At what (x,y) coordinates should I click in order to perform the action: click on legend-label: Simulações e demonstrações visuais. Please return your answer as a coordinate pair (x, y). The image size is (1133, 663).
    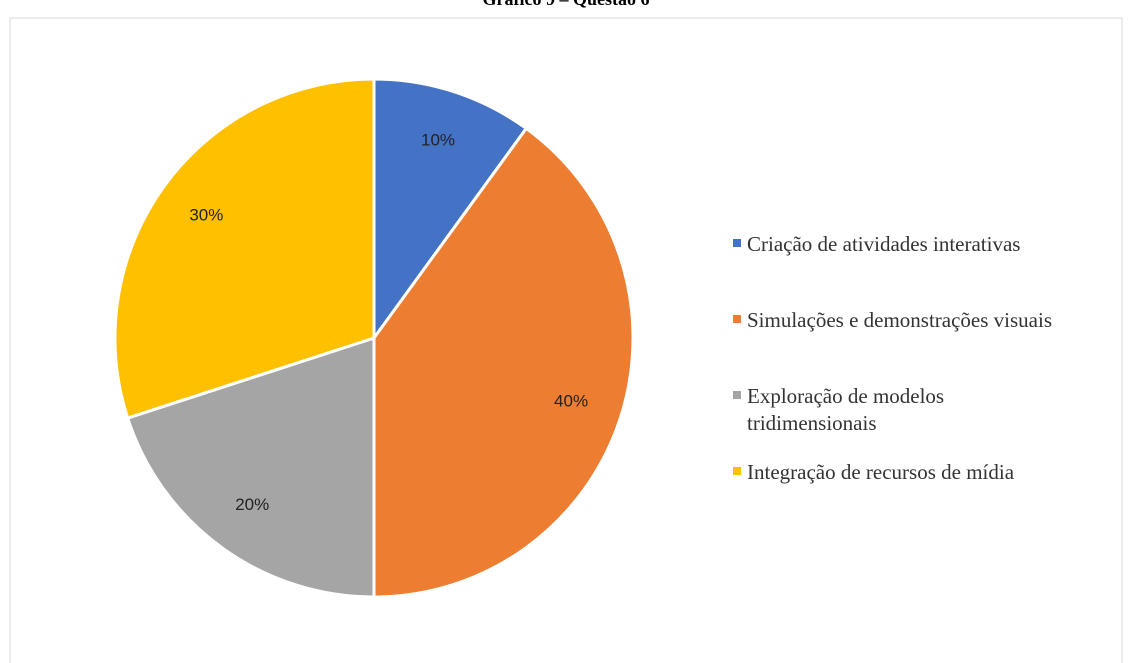
    Looking at the image, I should click on (900, 320).